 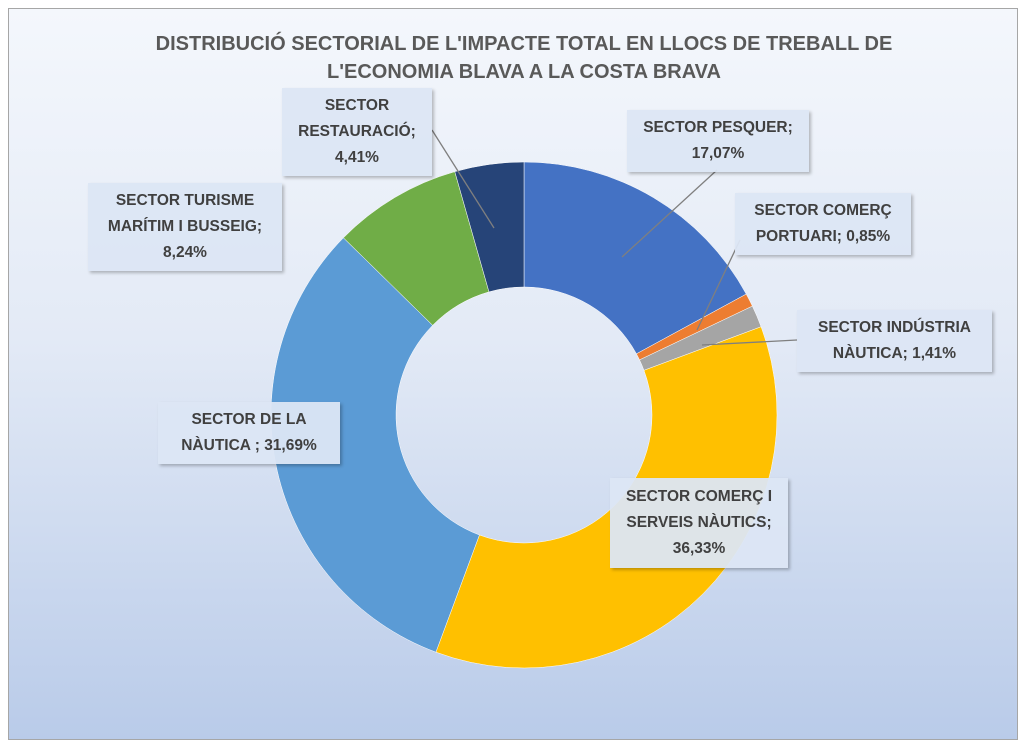 I want to click on data-label: SECTOR PESQUER; 17,07%, so click(x=718, y=141).